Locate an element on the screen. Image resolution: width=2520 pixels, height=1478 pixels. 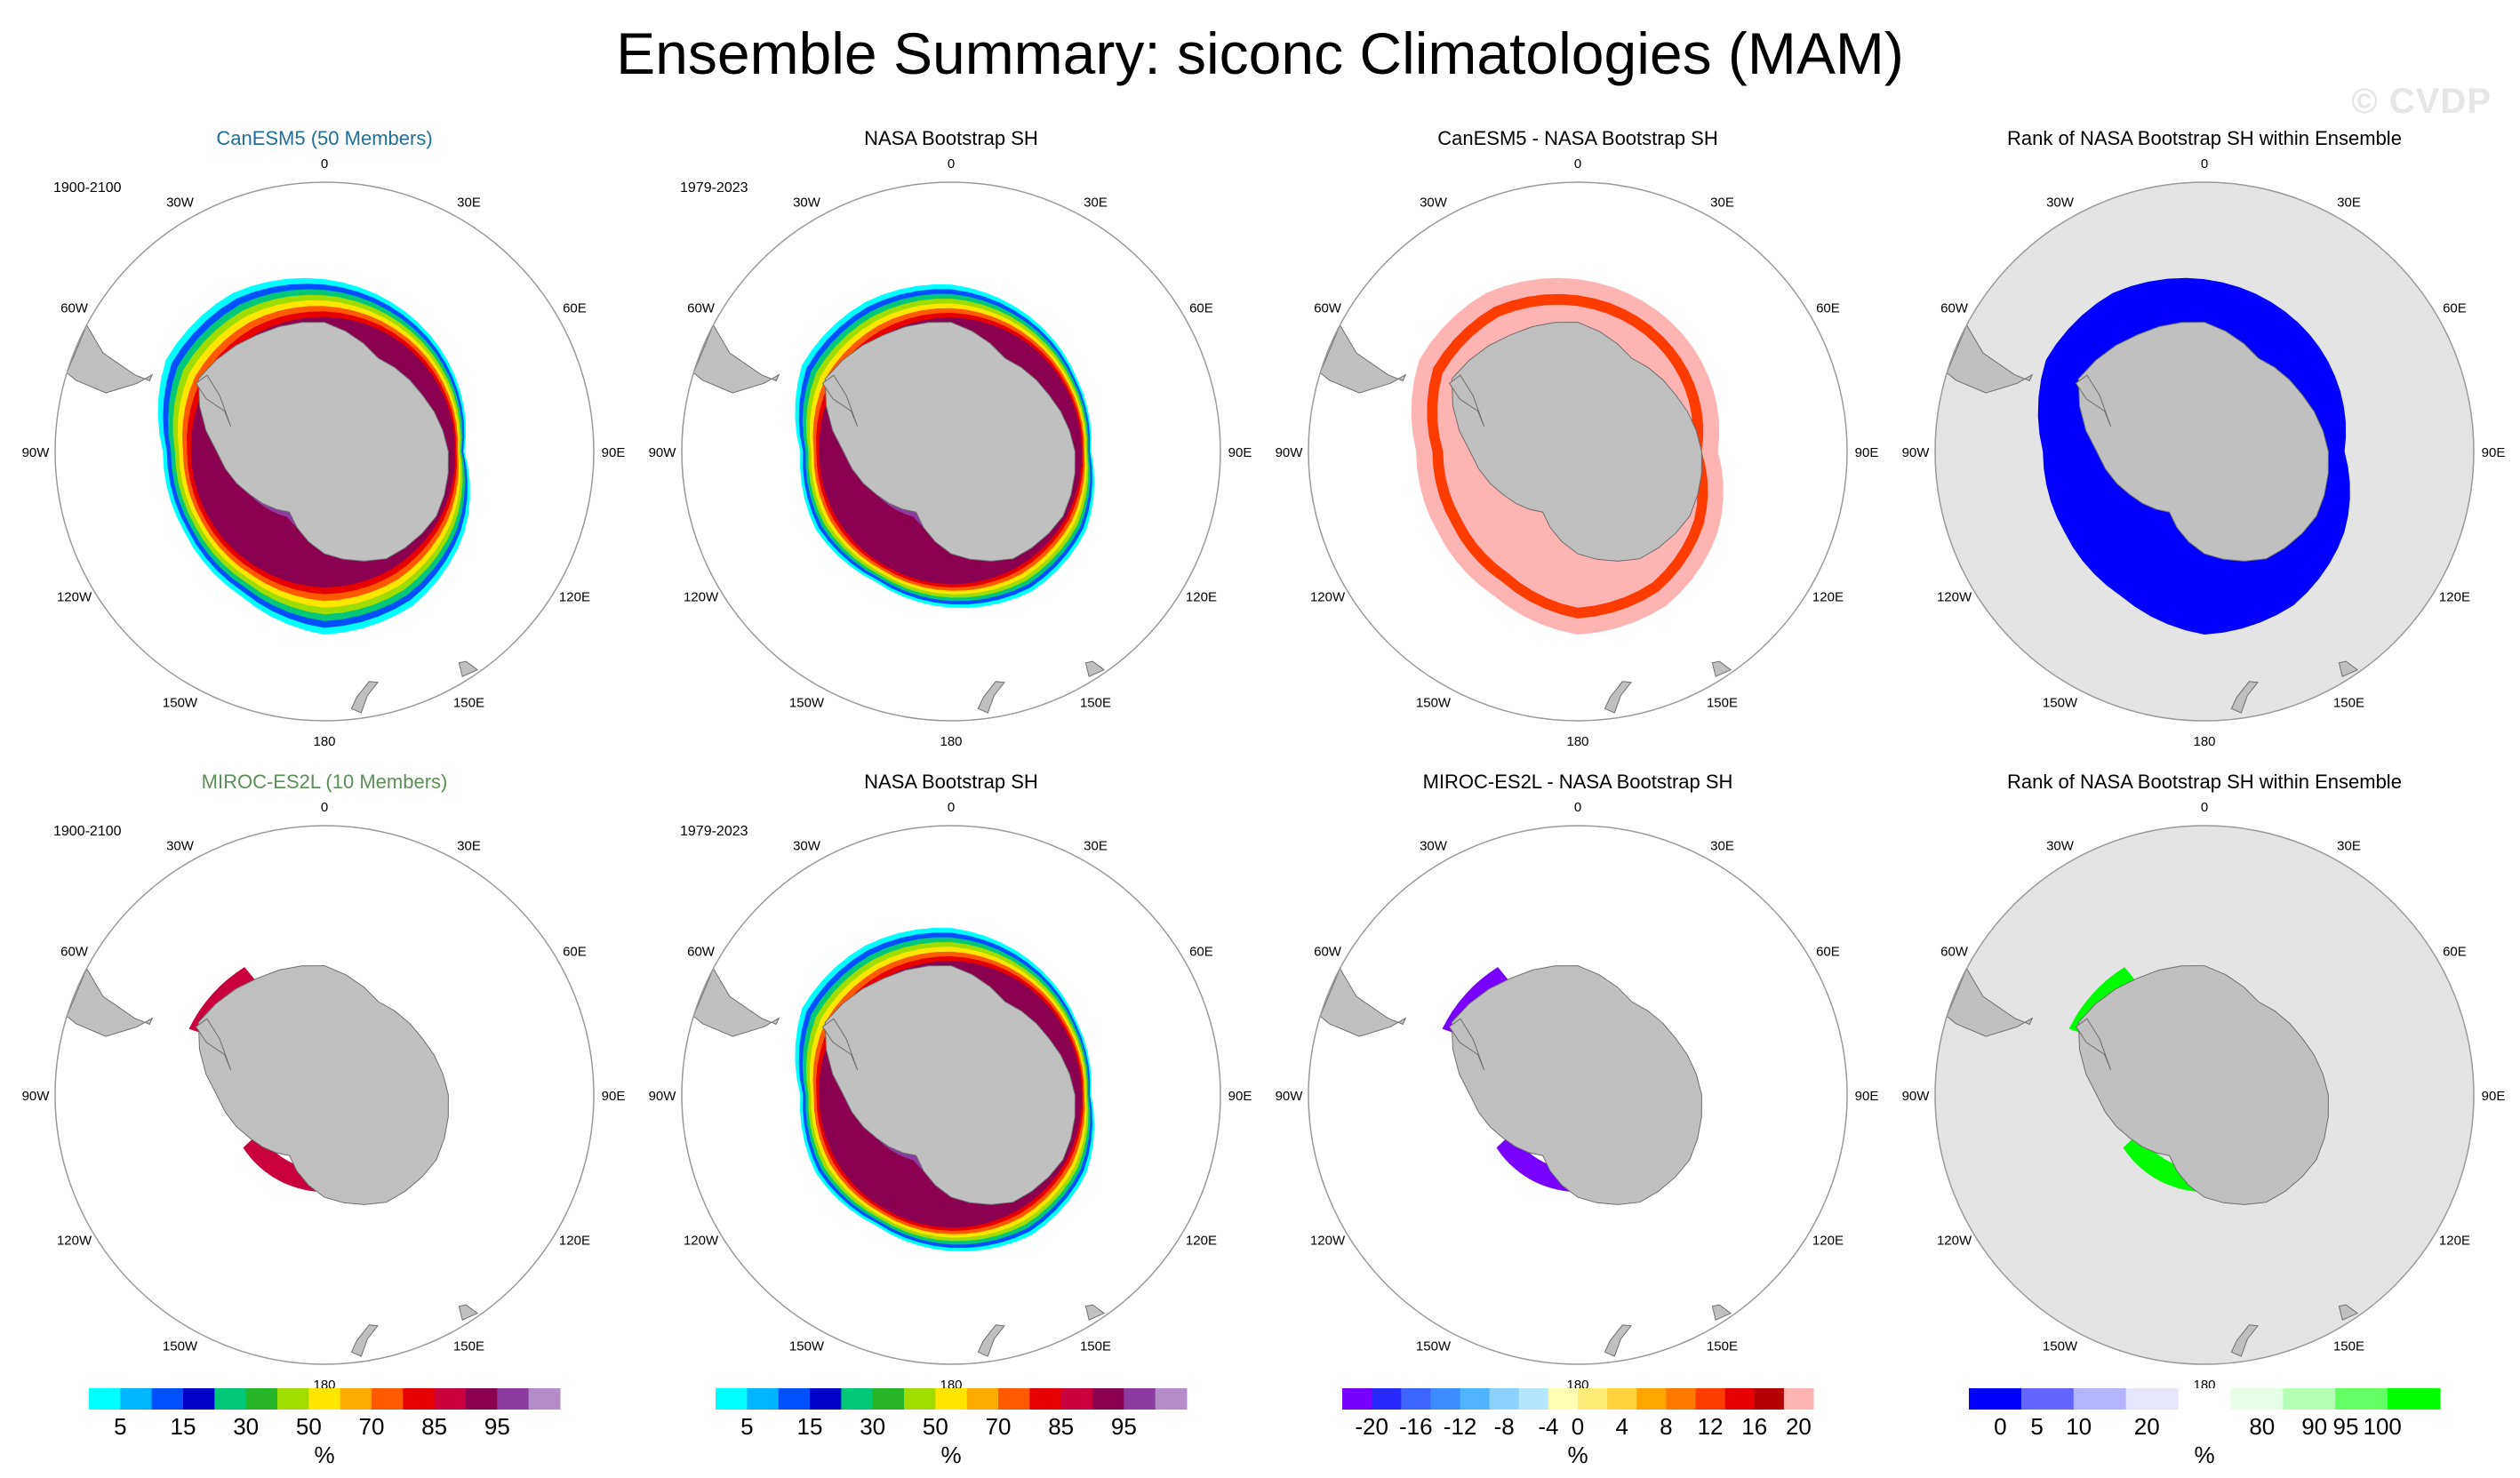
panel-title: CanESM5 - NASA Bootstrap SH is located at coordinates (1577, 138).